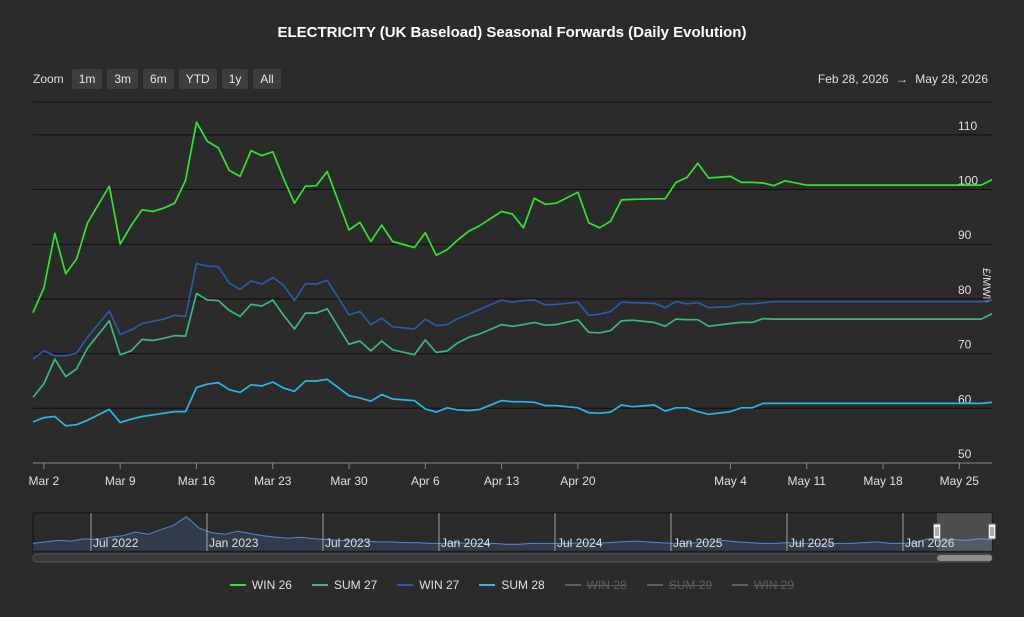 This screenshot has width=1024, height=617. I want to click on x-tick-label: May 11, so click(807, 481).